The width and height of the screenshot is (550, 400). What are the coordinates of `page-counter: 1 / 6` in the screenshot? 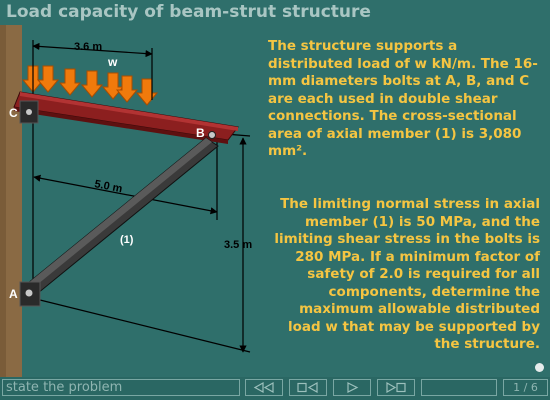 It's located at (525, 387).